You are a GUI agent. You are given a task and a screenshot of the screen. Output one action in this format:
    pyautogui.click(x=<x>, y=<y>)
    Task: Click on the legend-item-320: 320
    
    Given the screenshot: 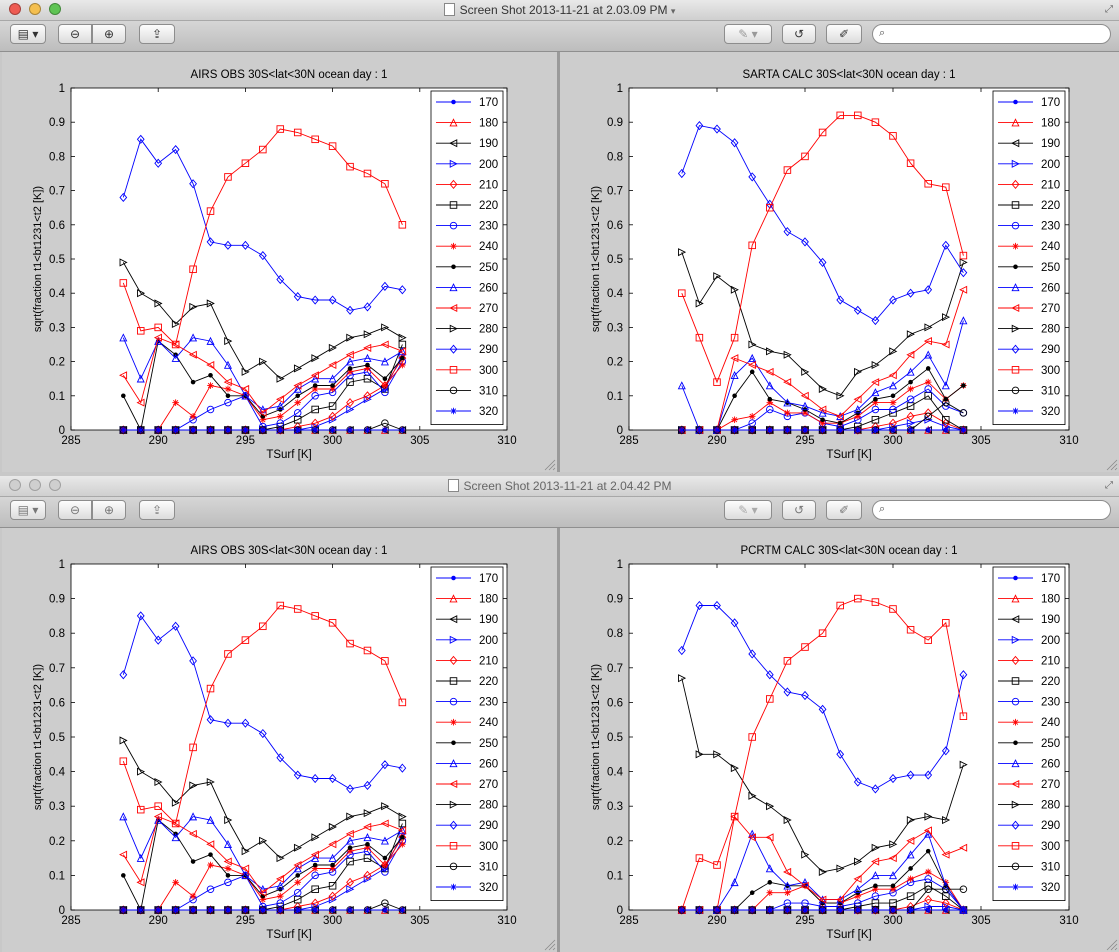 What is the action you would take?
    pyautogui.click(x=1029, y=412)
    